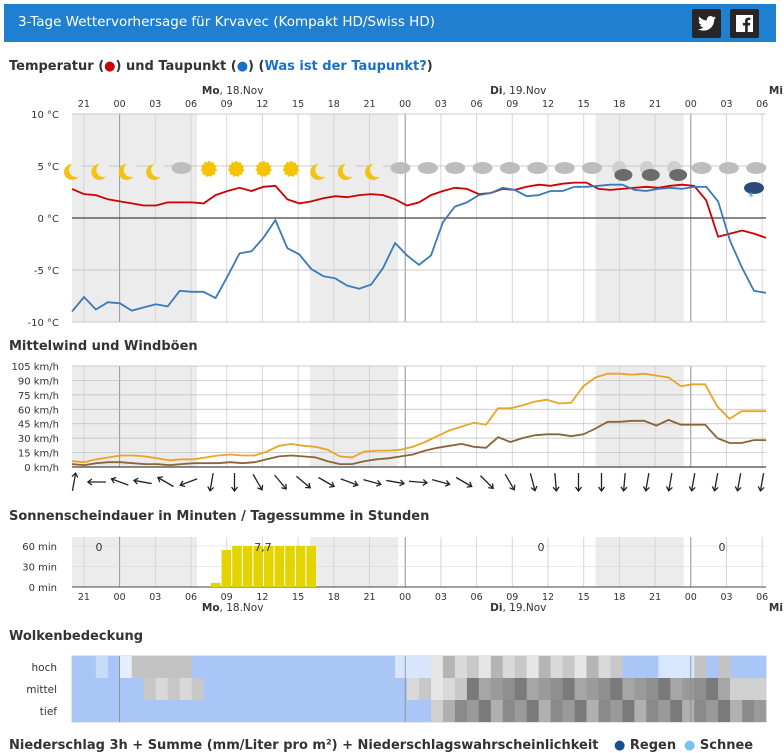  I want to click on temp-ytick: 0 °C, so click(48, 219).